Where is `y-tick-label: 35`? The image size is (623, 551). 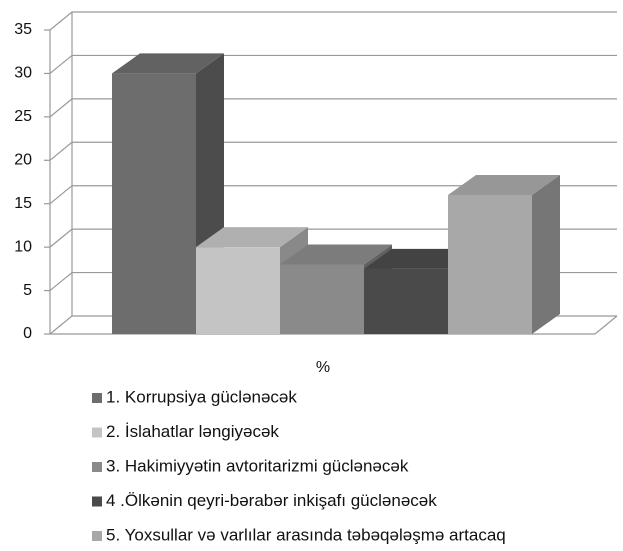 y-tick-label: 35 is located at coordinates (23, 29).